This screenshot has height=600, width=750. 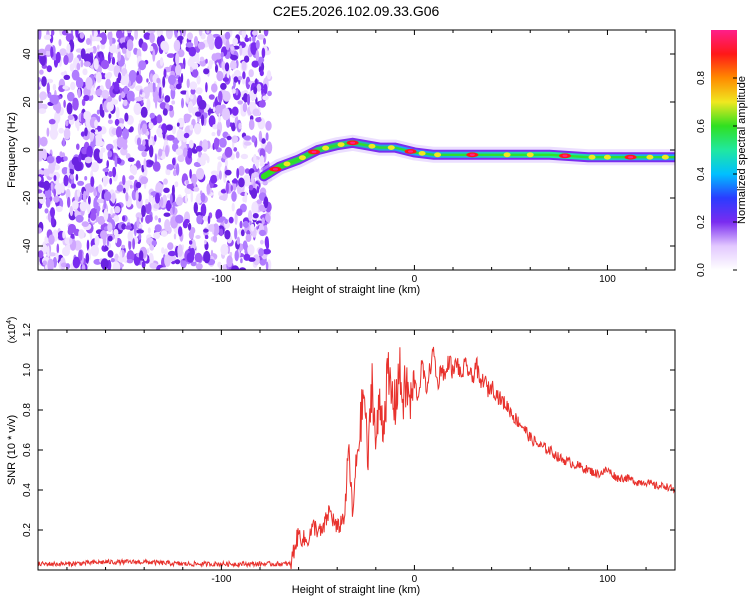 What do you see at coordinates (411, 151) in the screenshot?
I see `signal-peak-core` at bounding box center [411, 151].